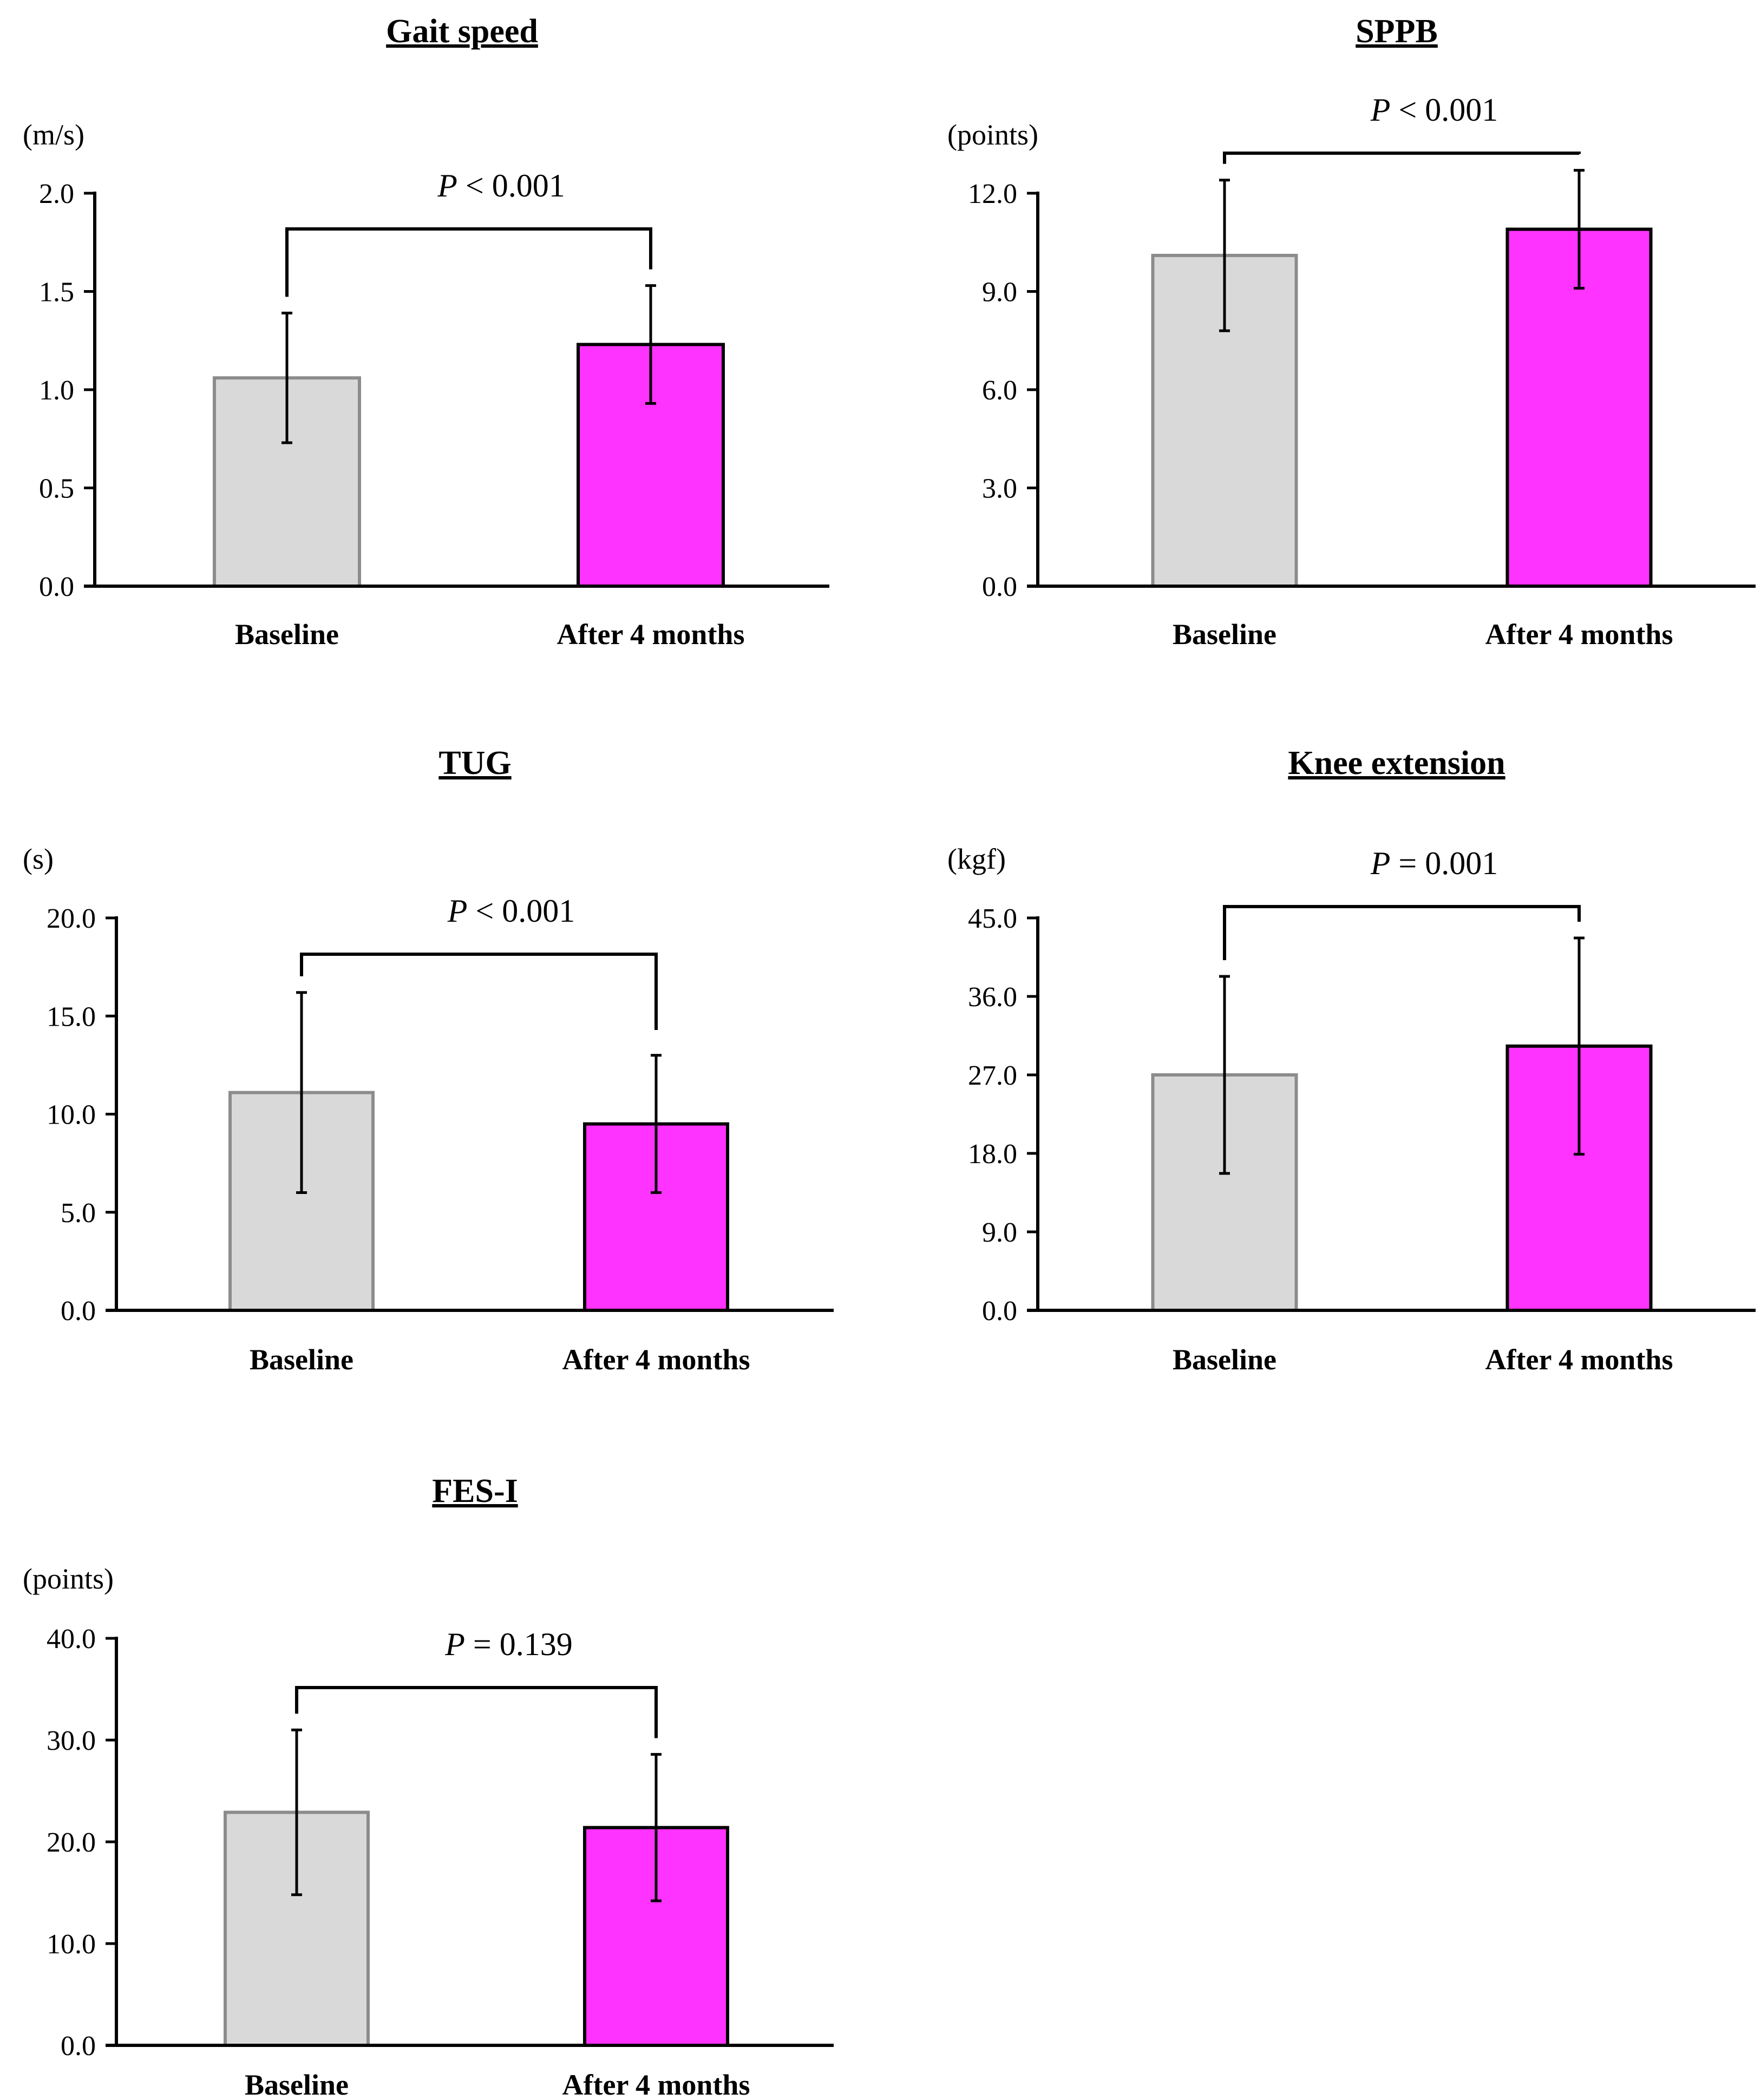 The height and width of the screenshot is (2100, 1761). Describe the element at coordinates (56, 292) in the screenshot. I see `y-tick-label: 1.5` at that location.